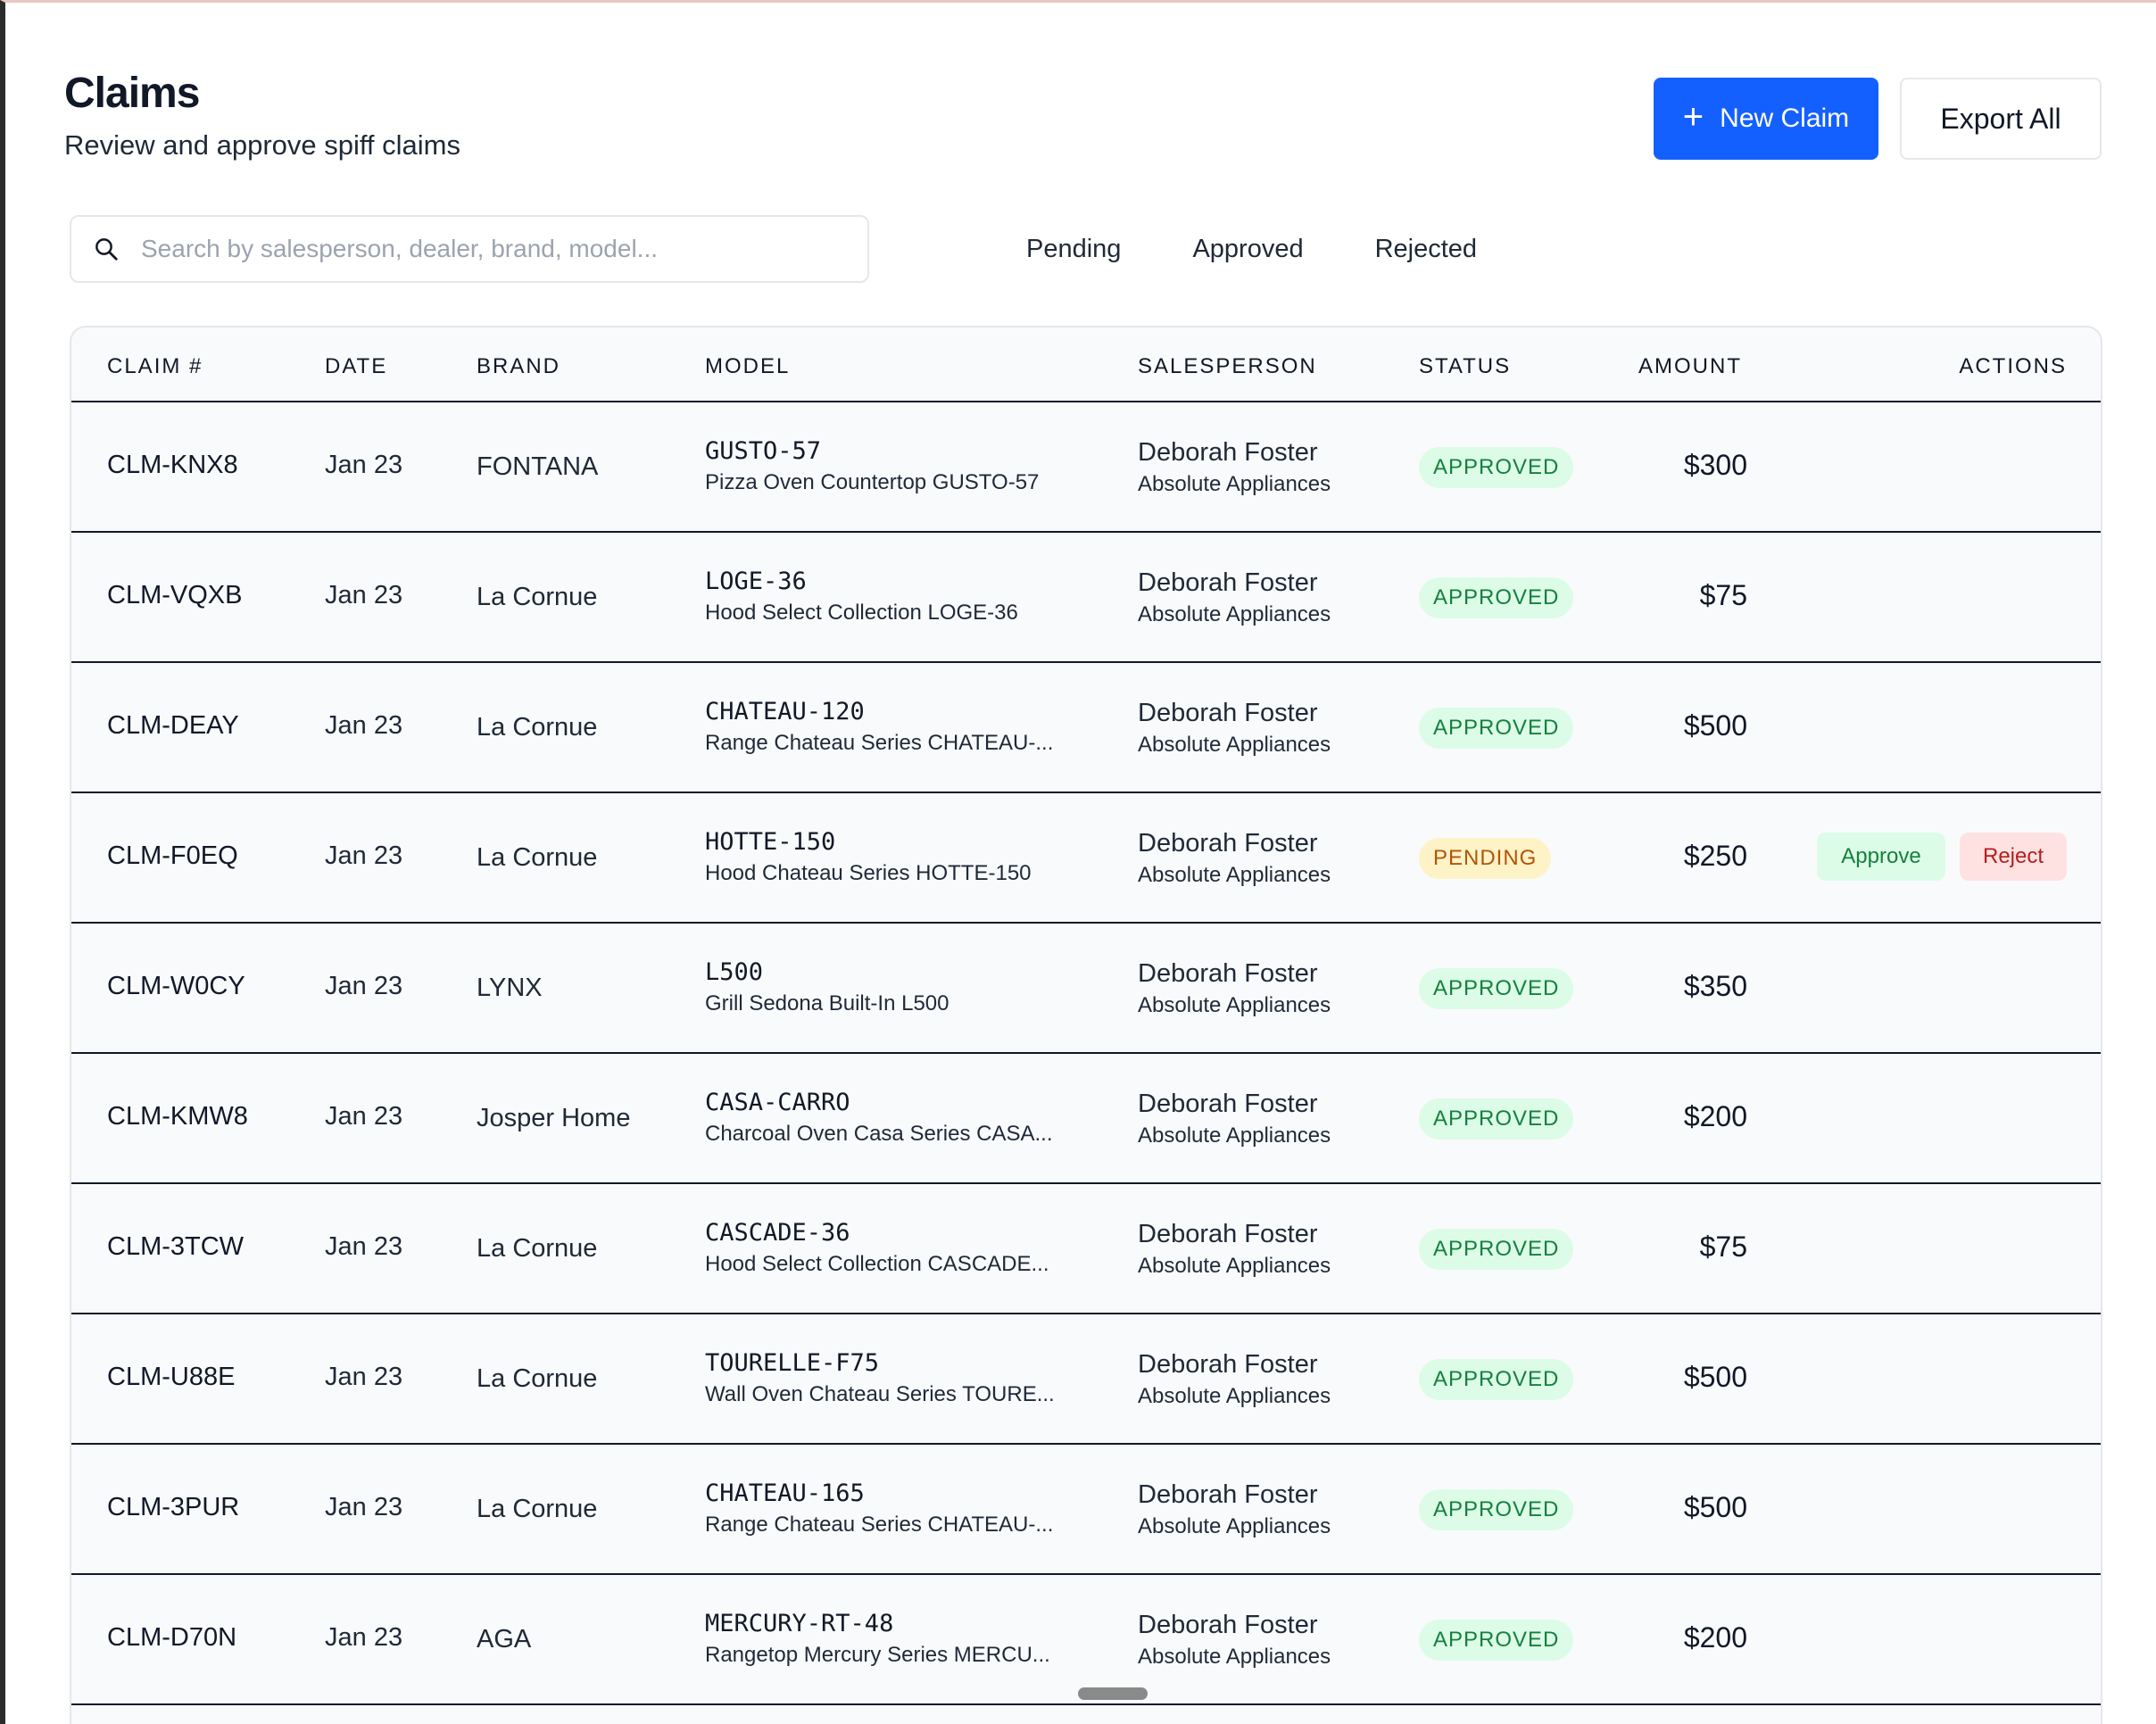  What do you see at coordinates (356, 366) in the screenshot?
I see `column-header-date: DATE` at bounding box center [356, 366].